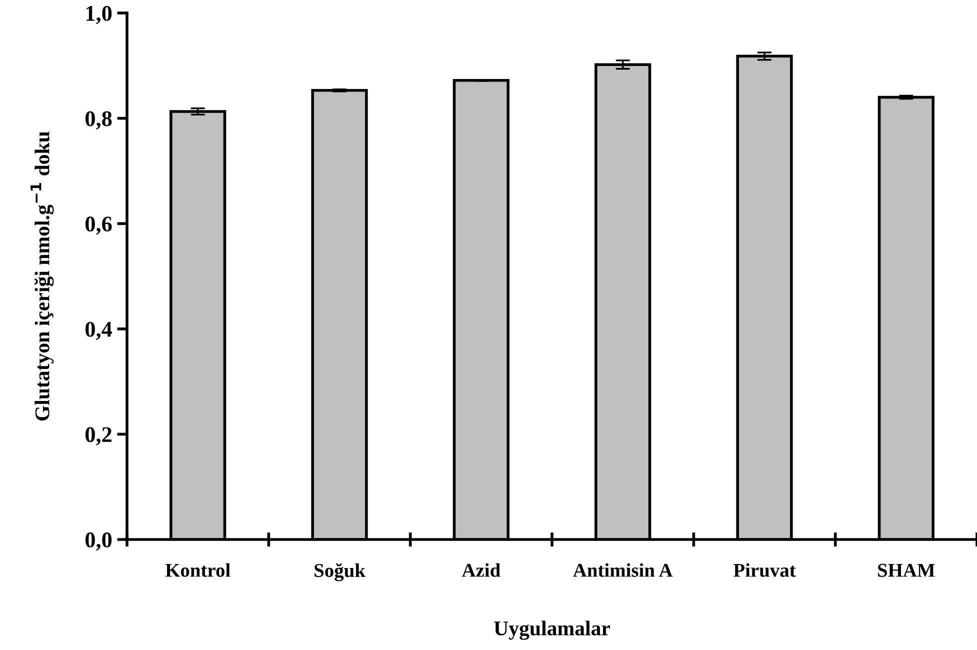 The width and height of the screenshot is (977, 650). I want to click on x-tick-label: Piruvat, so click(765, 570).